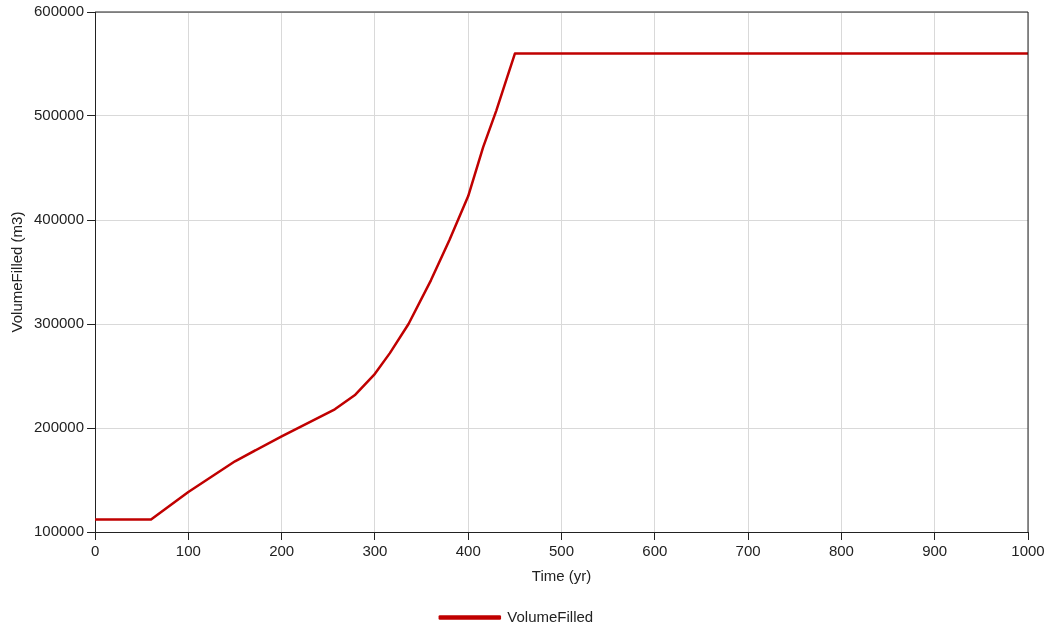 This screenshot has height=640, width=1048. What do you see at coordinates (59, 11) in the screenshot?
I see `y-tick-label: 600000` at bounding box center [59, 11].